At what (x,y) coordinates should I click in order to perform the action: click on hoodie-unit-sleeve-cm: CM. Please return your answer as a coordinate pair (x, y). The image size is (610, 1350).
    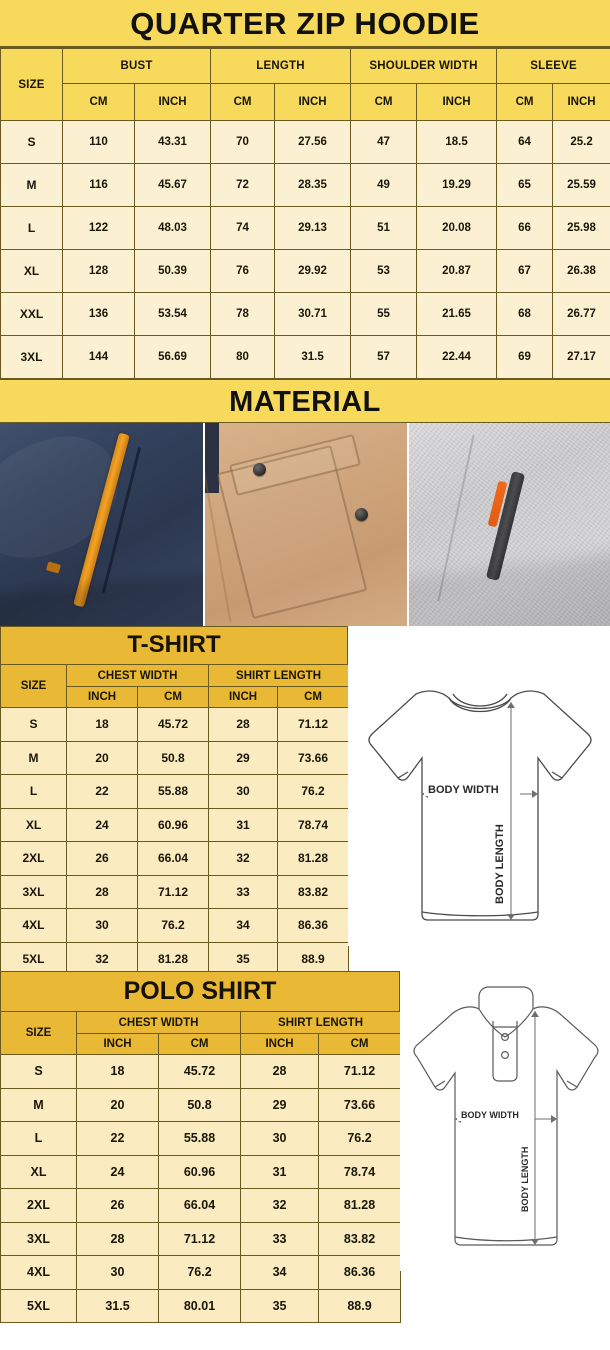
    Looking at the image, I should click on (525, 102).